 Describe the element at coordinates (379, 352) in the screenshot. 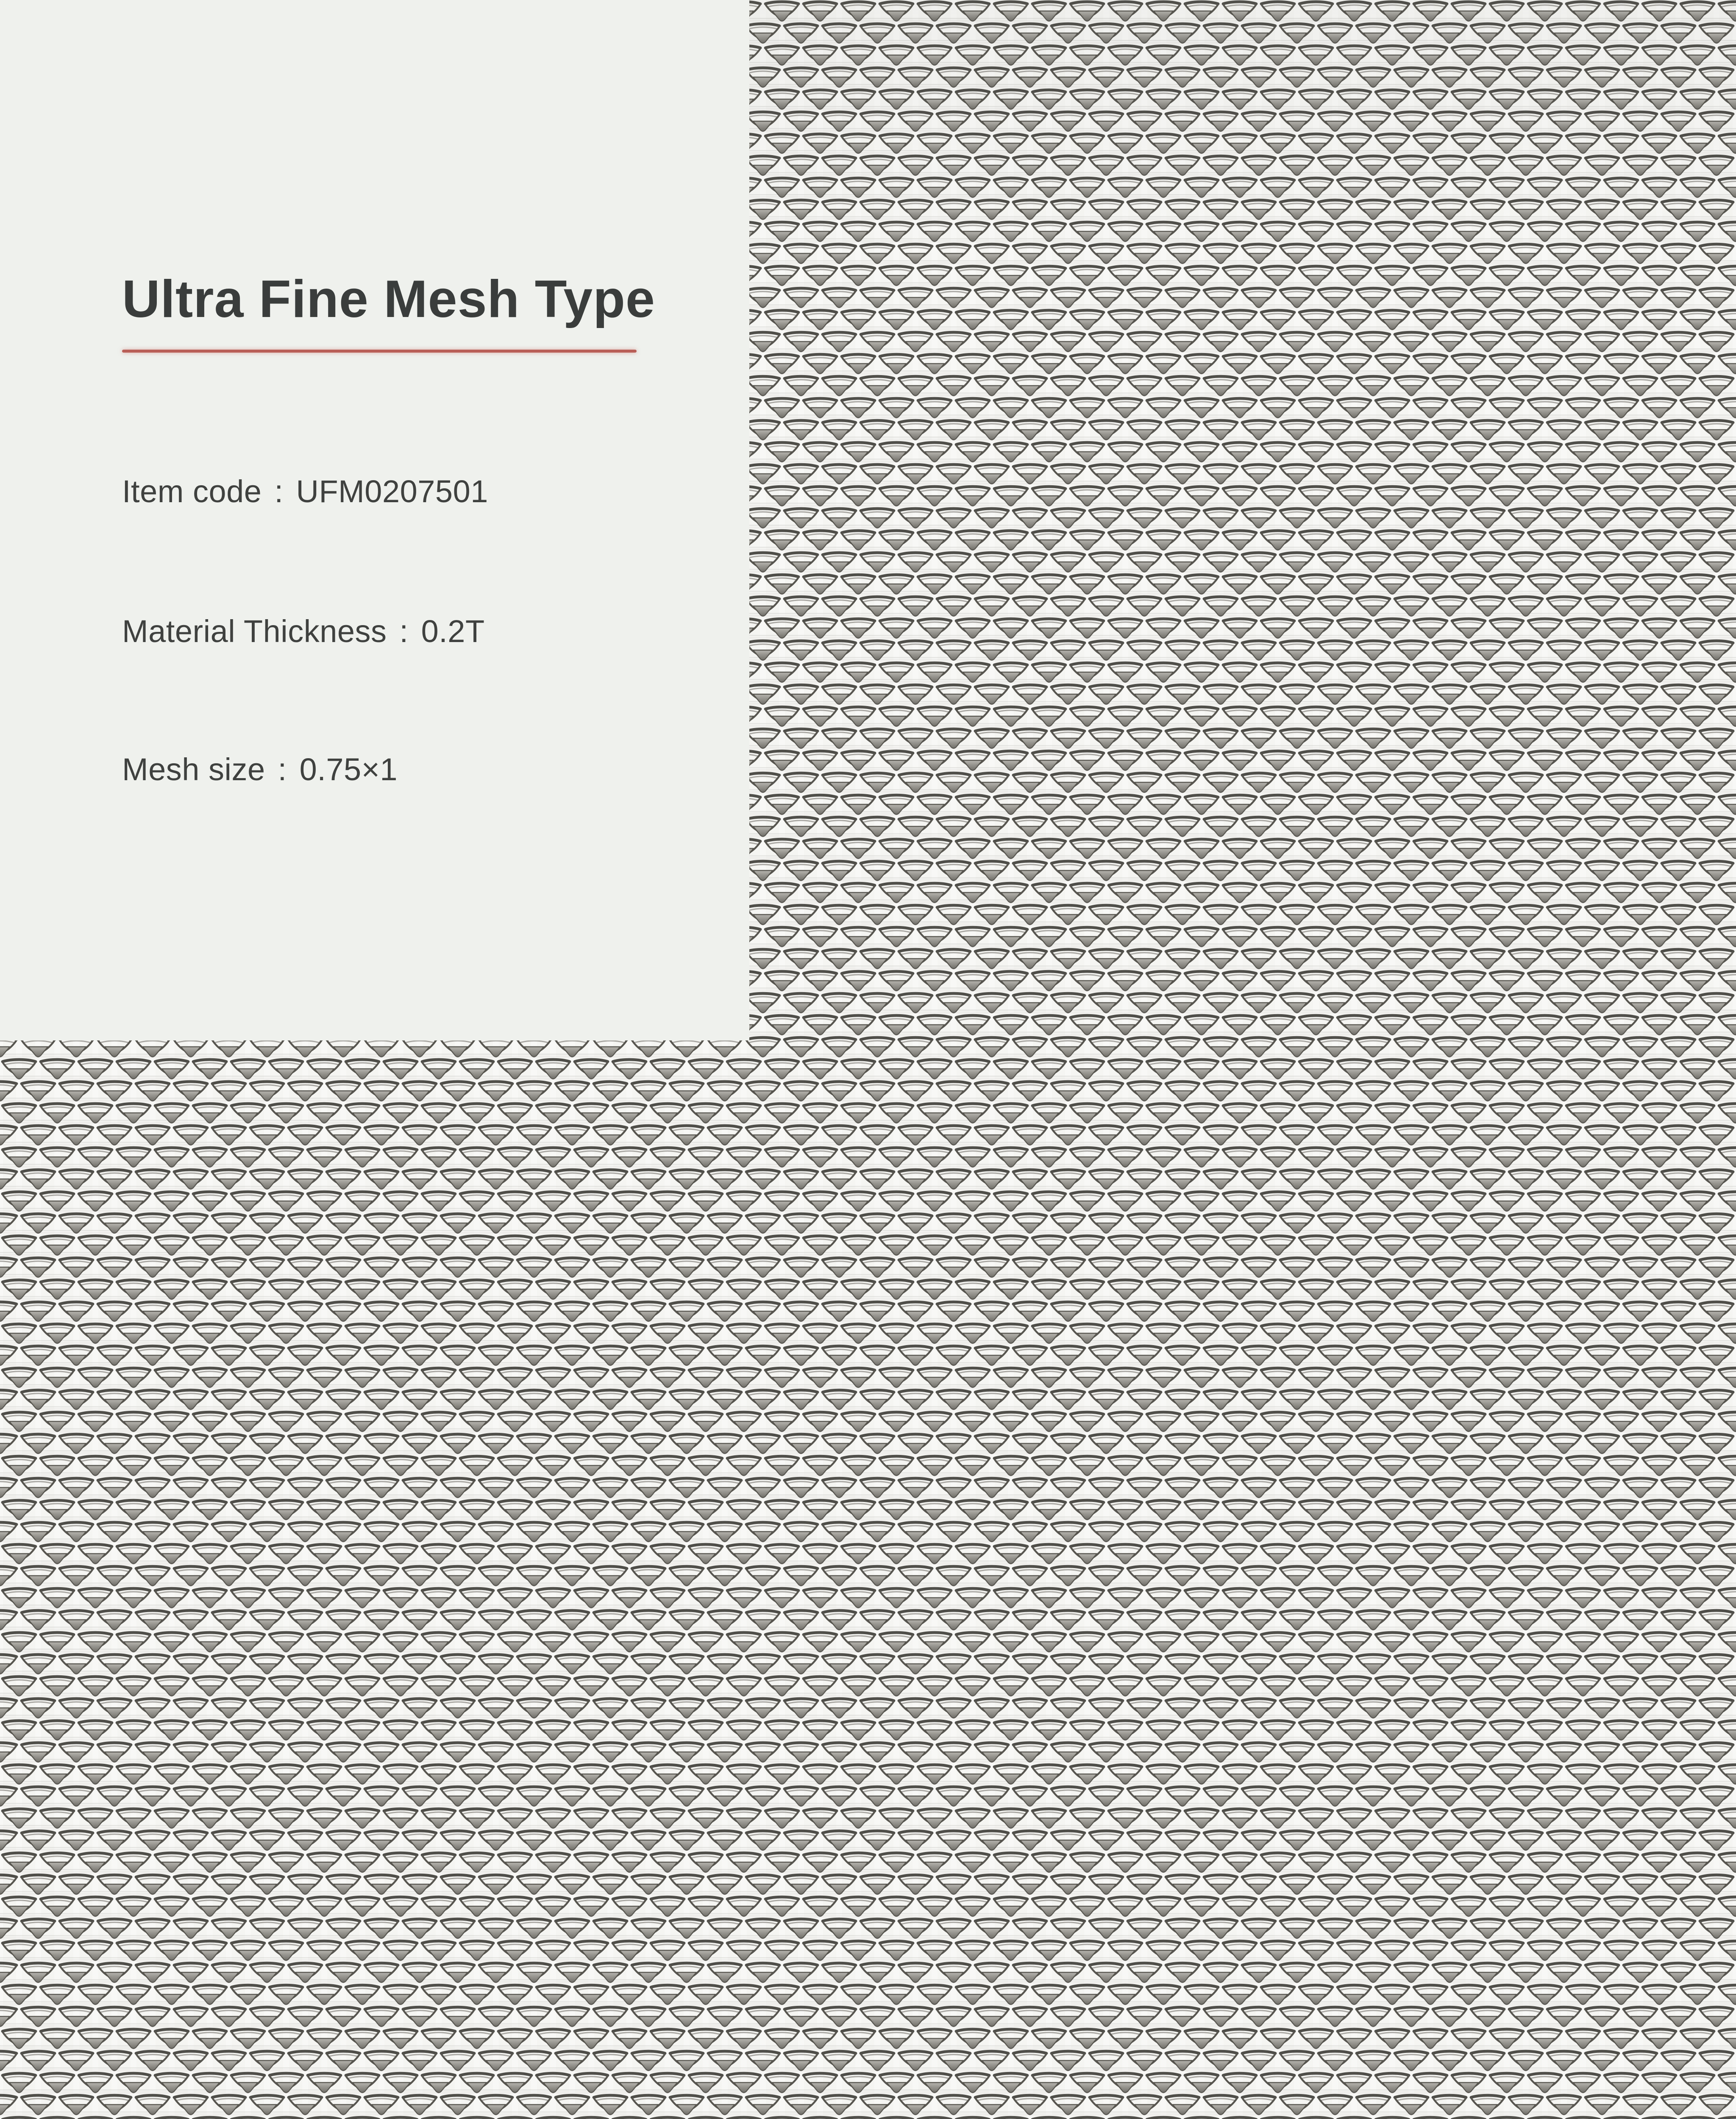

I see `title-underline` at that location.